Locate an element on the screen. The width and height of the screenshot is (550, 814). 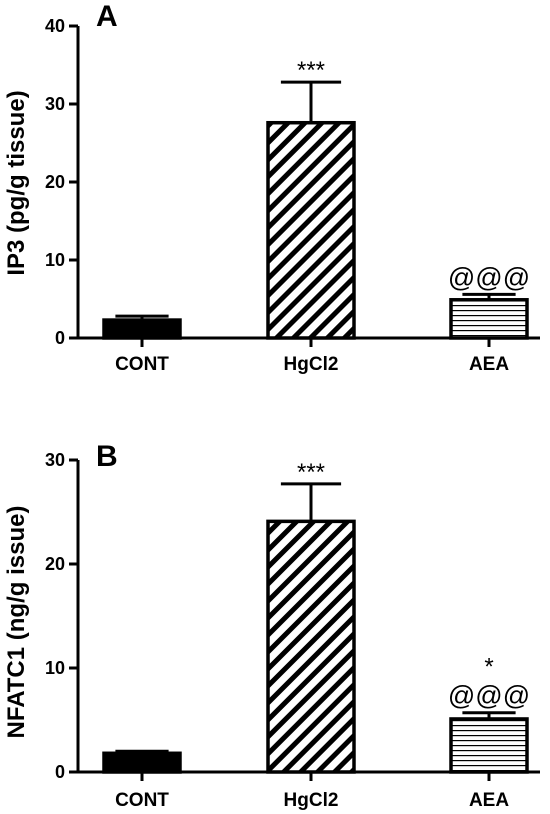
panel-a-bar-hgcl2 is located at coordinates (311, 230).